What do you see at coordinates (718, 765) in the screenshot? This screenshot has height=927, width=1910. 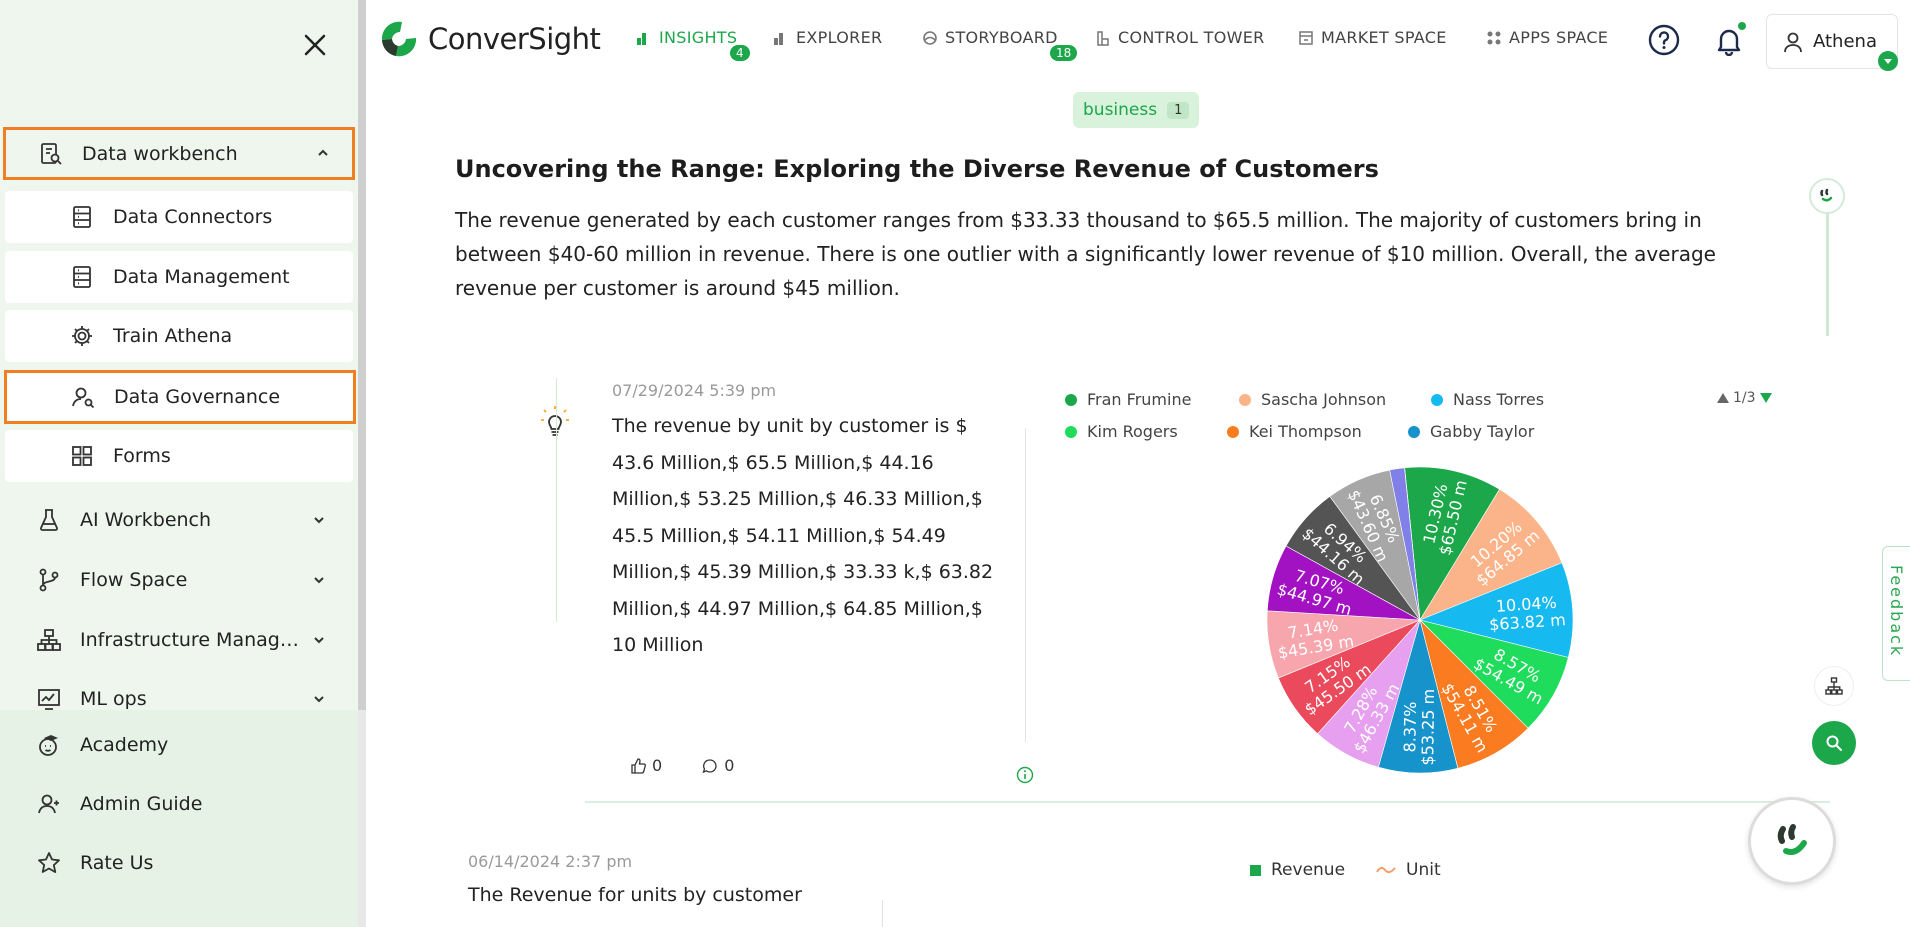 I see `comment-button: 0` at bounding box center [718, 765].